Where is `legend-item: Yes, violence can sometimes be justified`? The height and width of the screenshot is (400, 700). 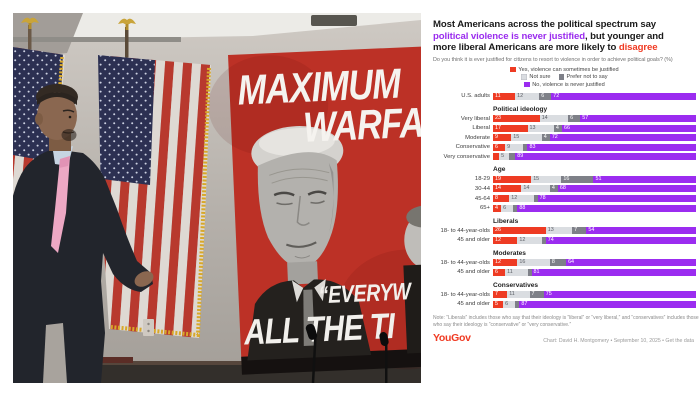 legend-item: Yes, violence can sometimes be justified is located at coordinates (564, 70).